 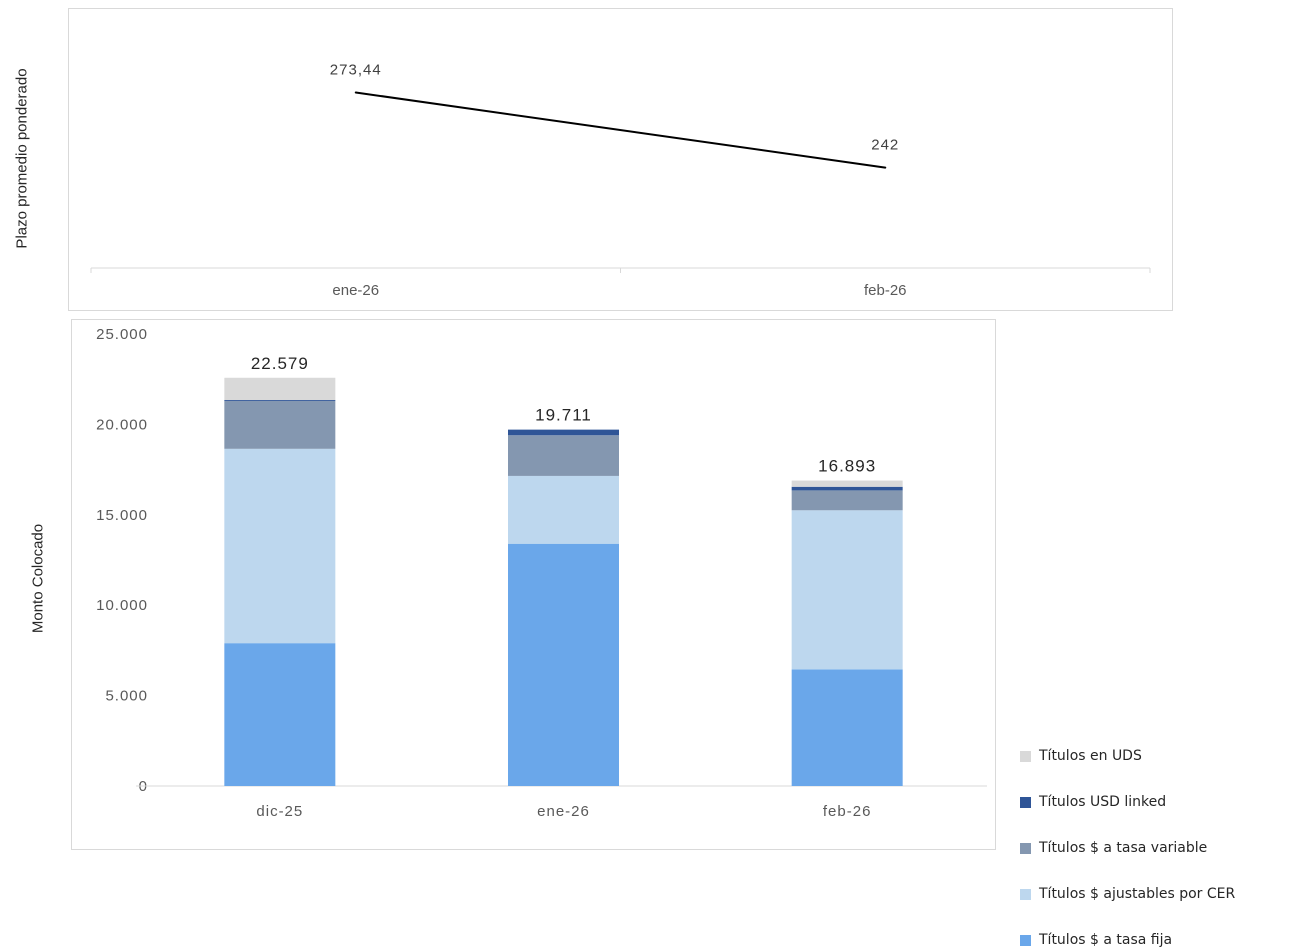 I want to click on bar-total-label: 19.711, so click(x=563, y=415).